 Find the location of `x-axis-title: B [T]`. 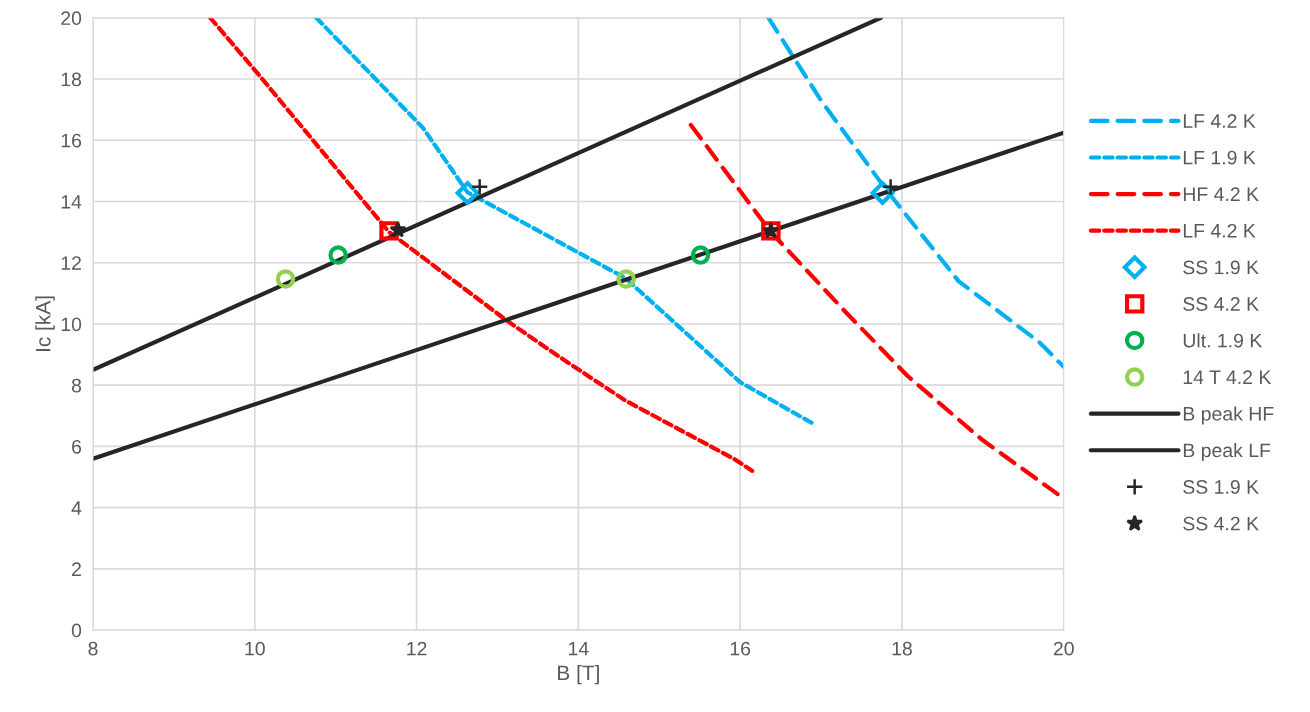

x-axis-title: B [T] is located at coordinates (578, 674).